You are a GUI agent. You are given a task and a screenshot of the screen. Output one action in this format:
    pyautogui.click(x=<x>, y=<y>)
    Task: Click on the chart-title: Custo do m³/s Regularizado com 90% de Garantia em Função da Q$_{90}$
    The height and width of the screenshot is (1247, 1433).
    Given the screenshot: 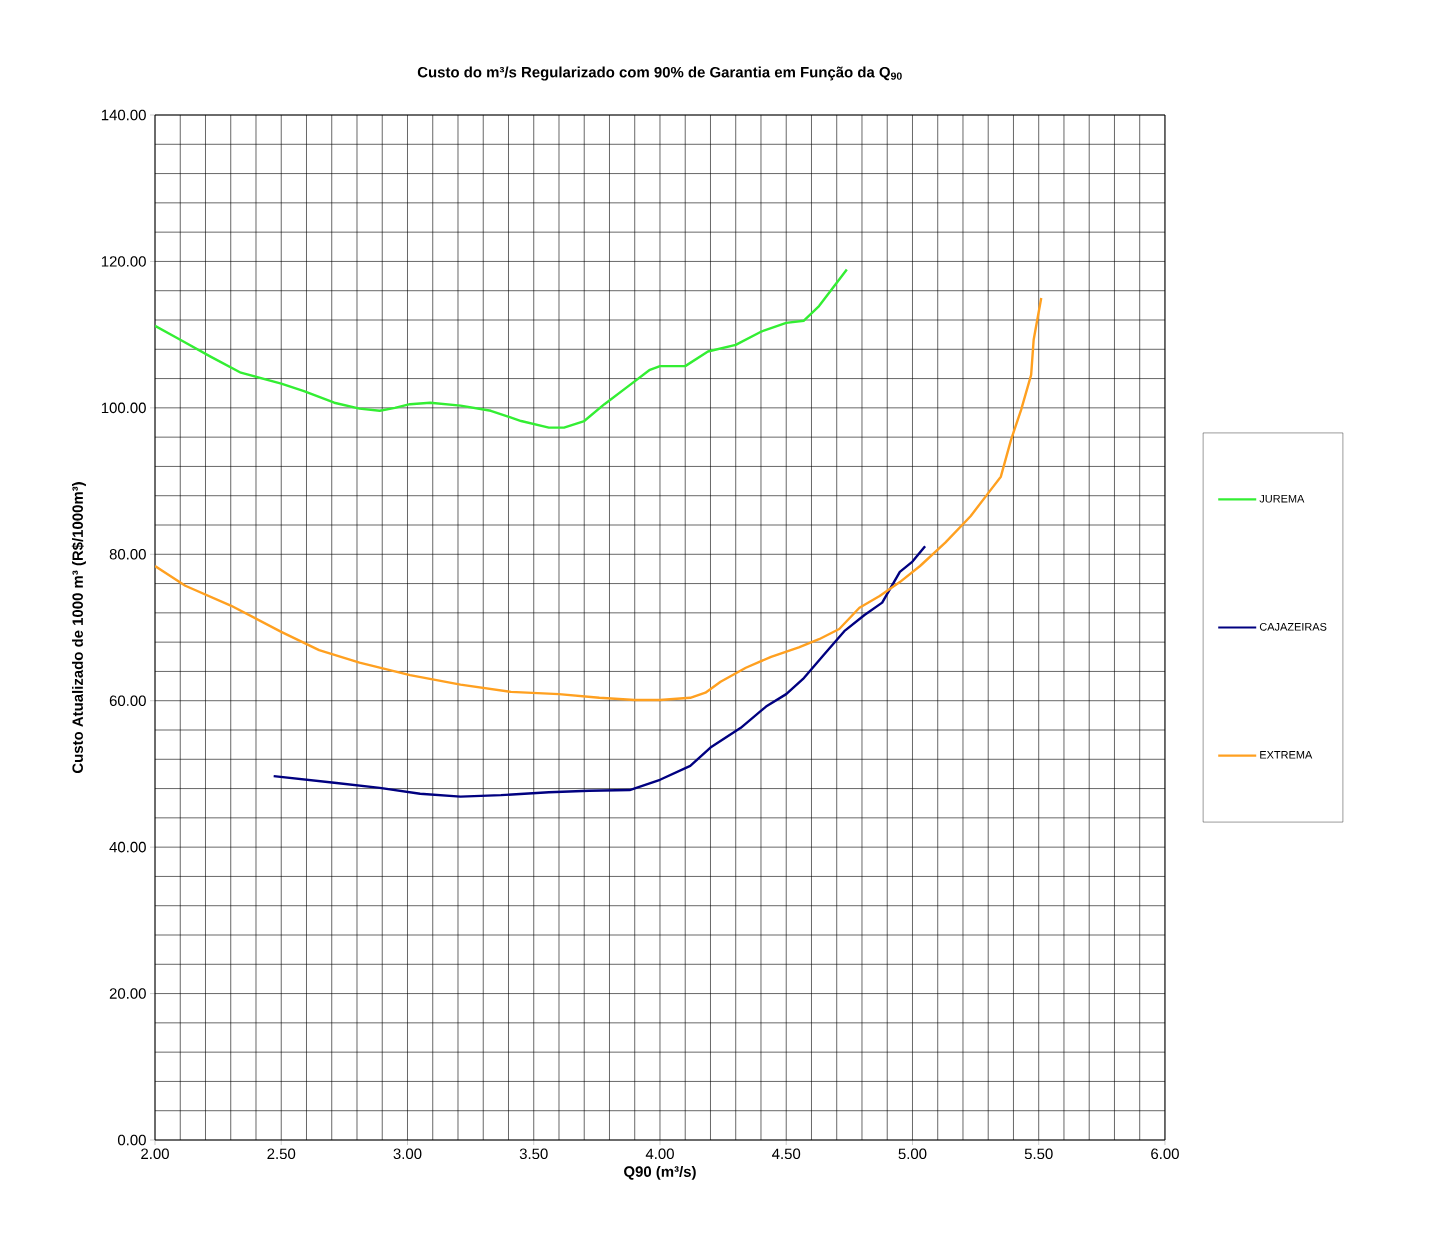 What is the action you would take?
    pyautogui.click(x=659, y=73)
    